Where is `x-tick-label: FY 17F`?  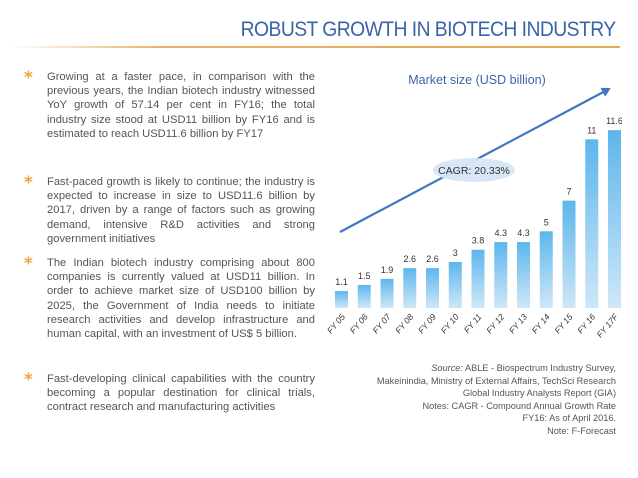
x-tick-label: FY 17F is located at coordinates (608, 325).